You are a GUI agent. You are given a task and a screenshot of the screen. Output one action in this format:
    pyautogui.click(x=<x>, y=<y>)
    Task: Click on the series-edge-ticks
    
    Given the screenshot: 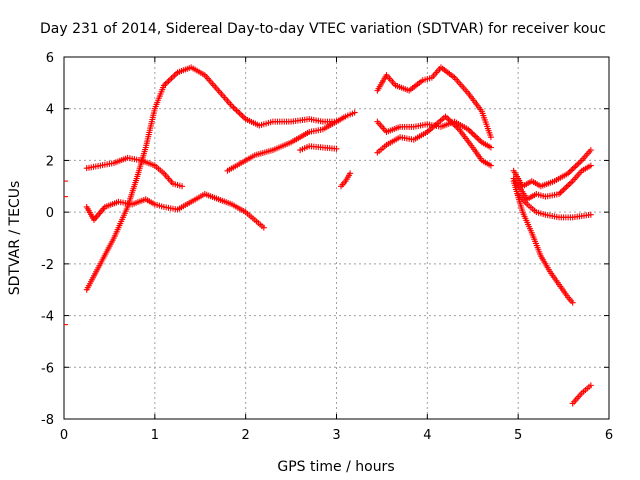 What is the action you would take?
    pyautogui.click(x=66, y=253)
    